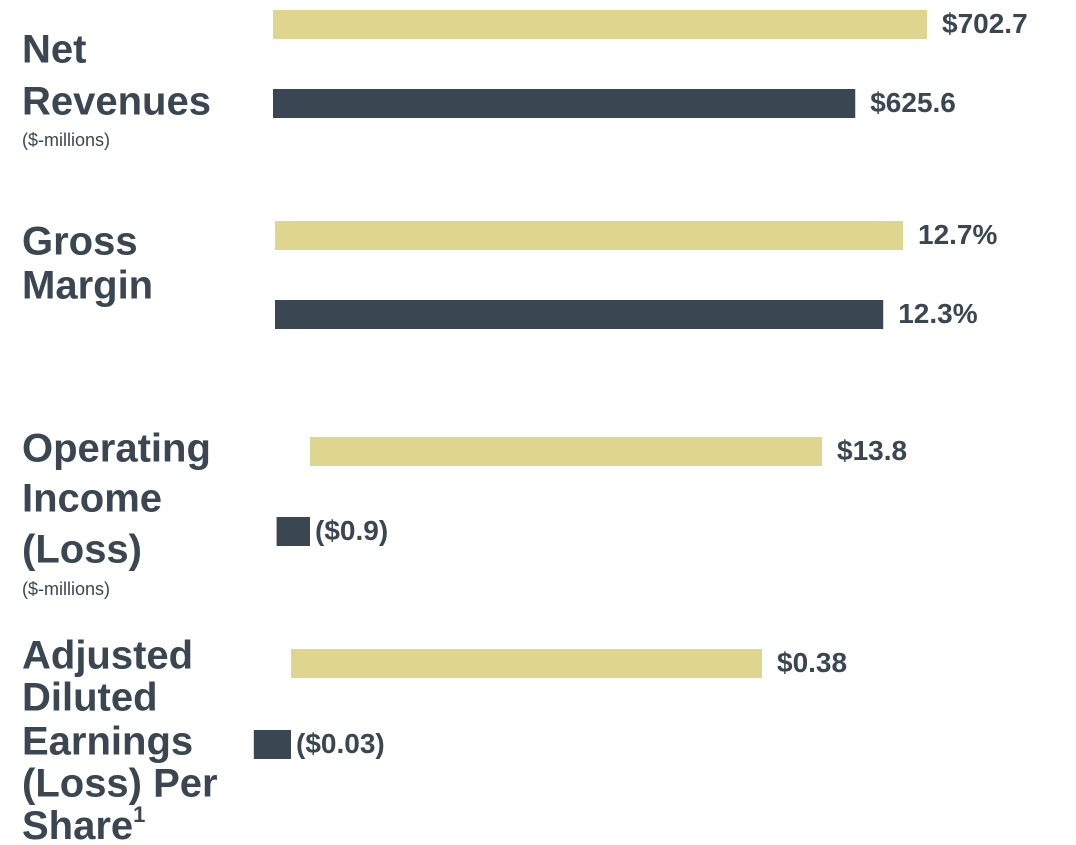 The image size is (1076, 845). I want to click on chart-title-line: Operating, so click(116, 449).